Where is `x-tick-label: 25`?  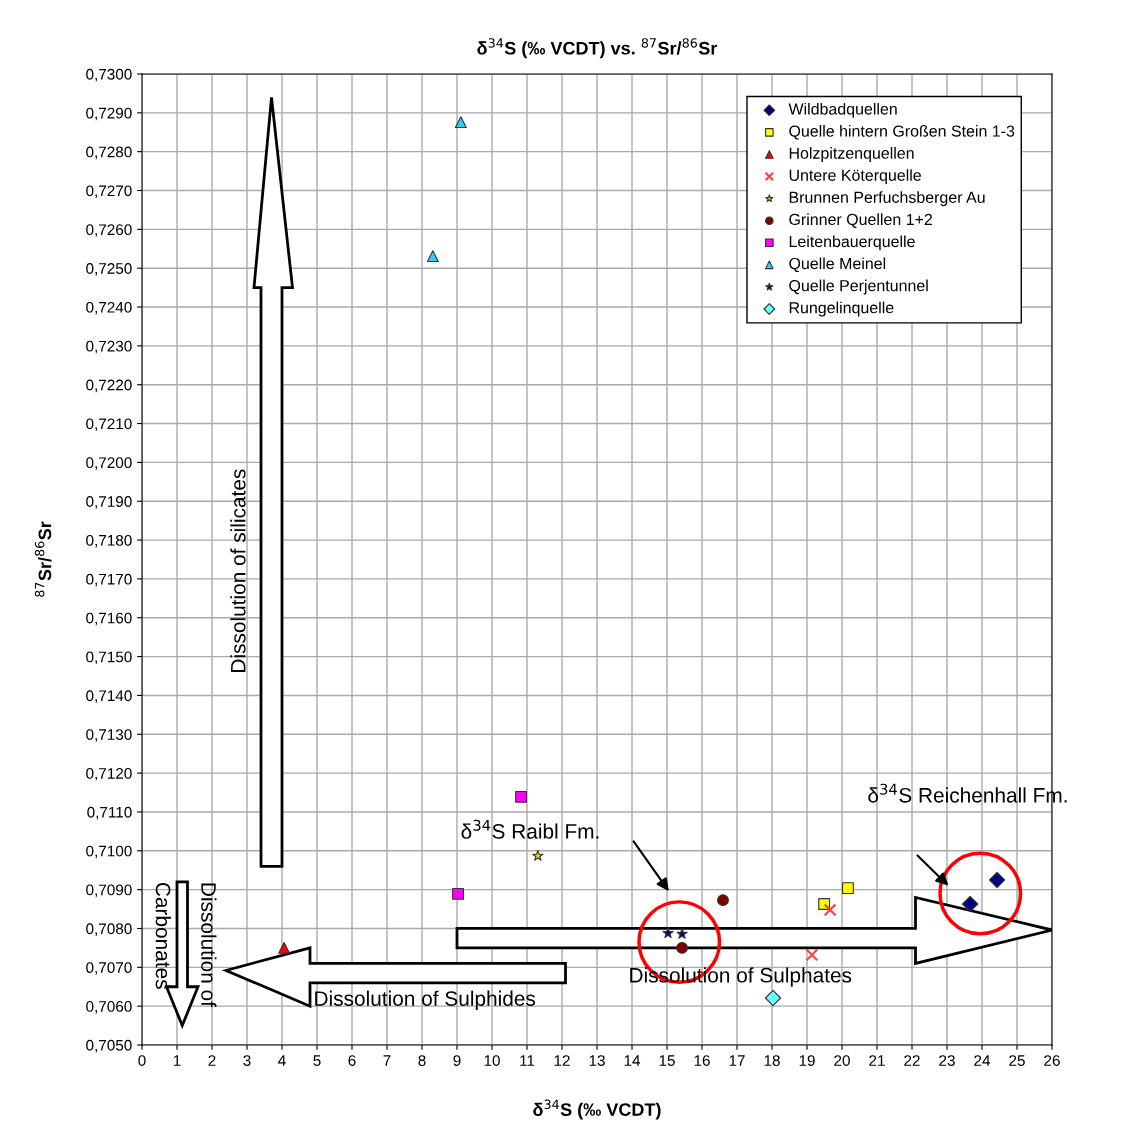 x-tick-label: 25 is located at coordinates (1017, 1060).